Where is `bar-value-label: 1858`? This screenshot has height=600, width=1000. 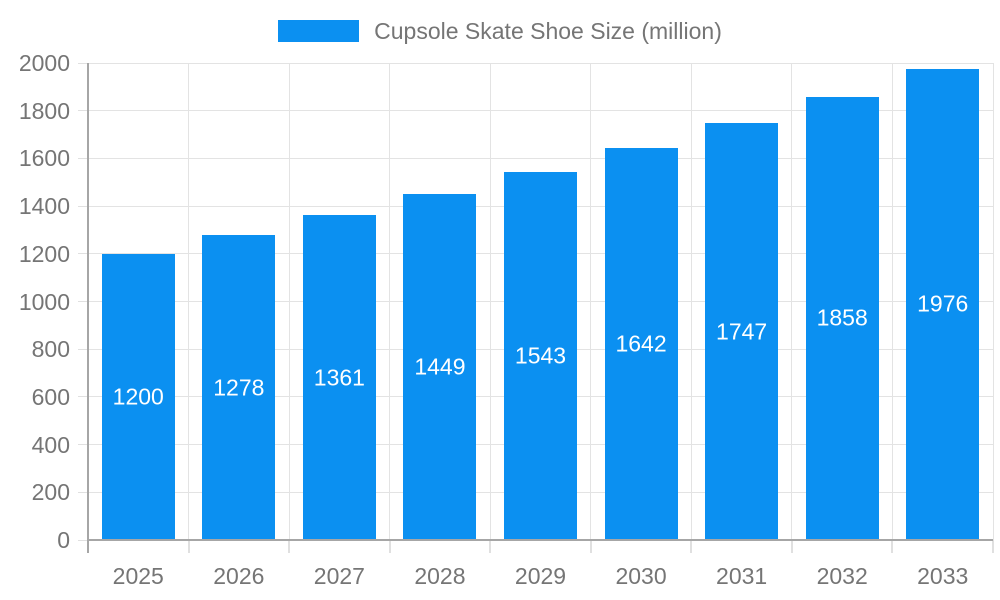 bar-value-label: 1858 is located at coordinates (842, 317).